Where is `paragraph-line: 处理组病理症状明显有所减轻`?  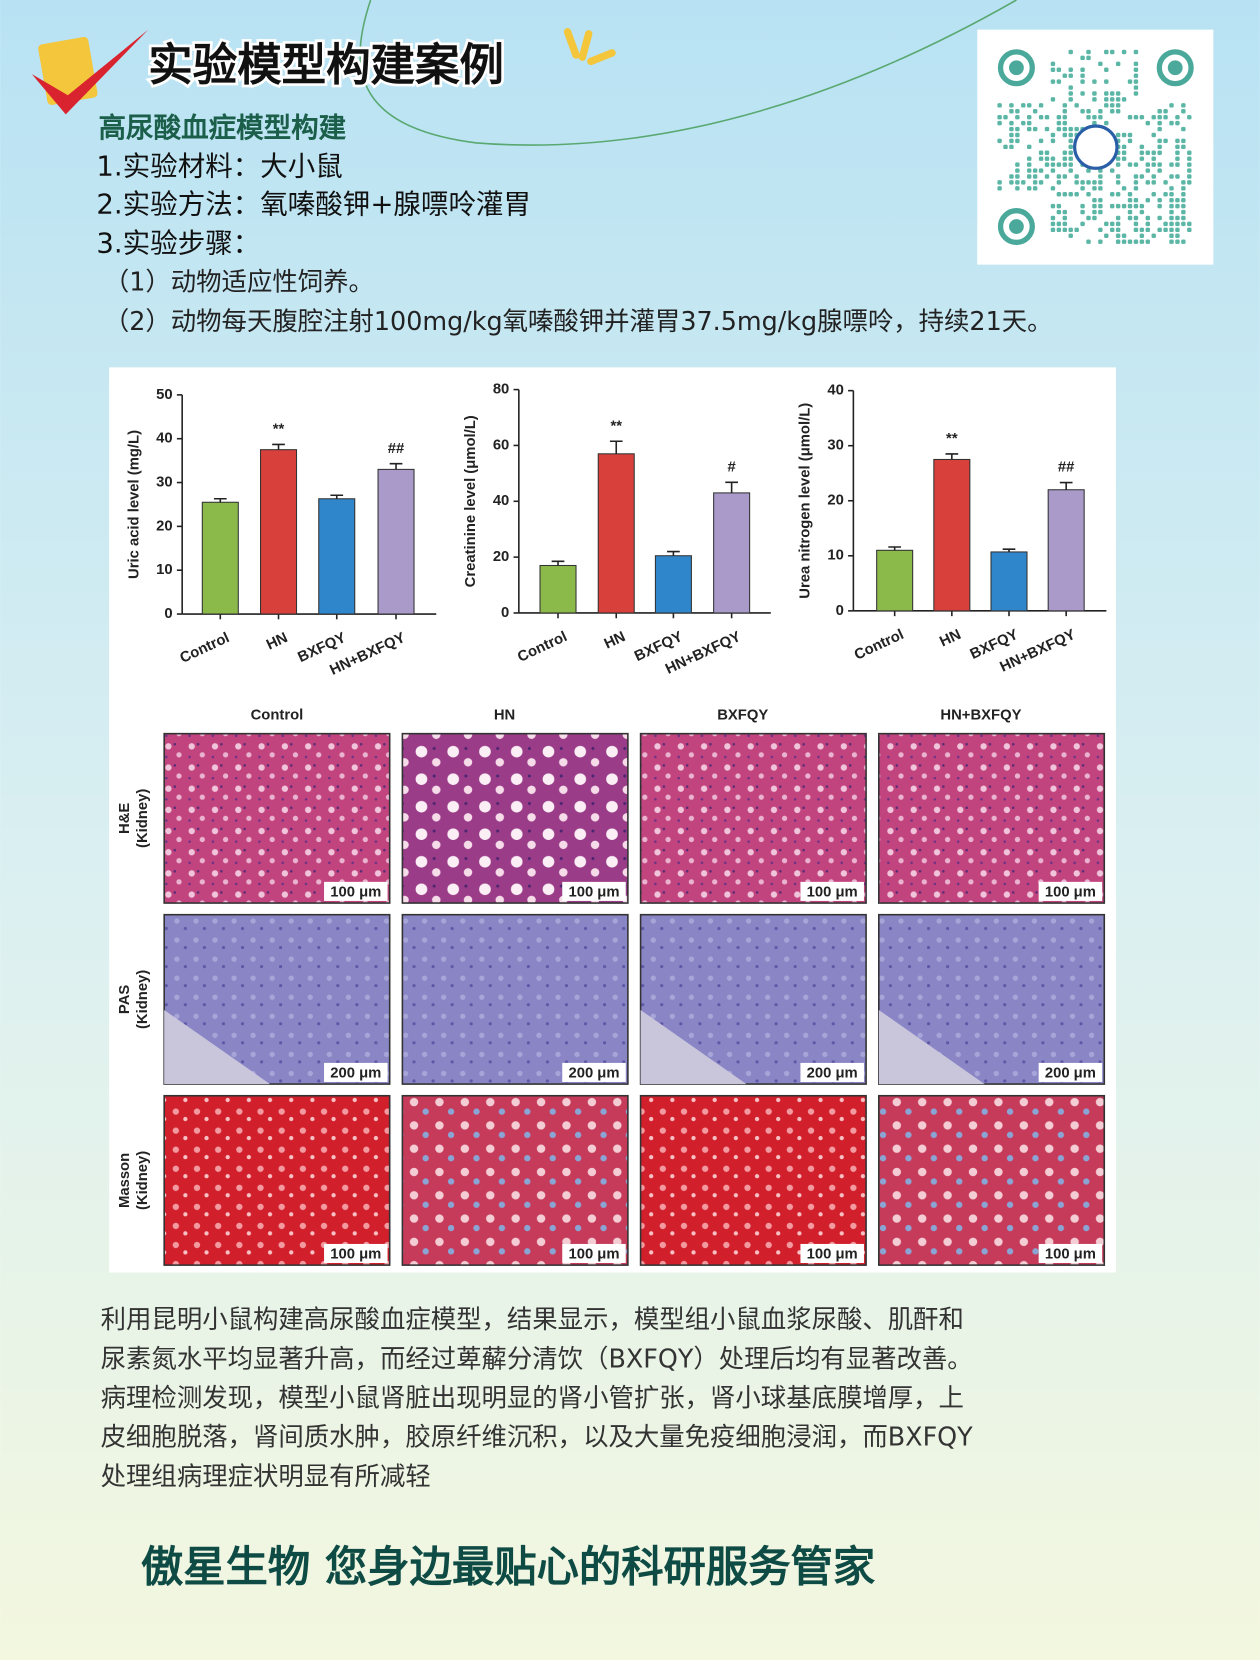
paragraph-line: 处理组病理症状明显有所减轻 is located at coordinates (266, 1476).